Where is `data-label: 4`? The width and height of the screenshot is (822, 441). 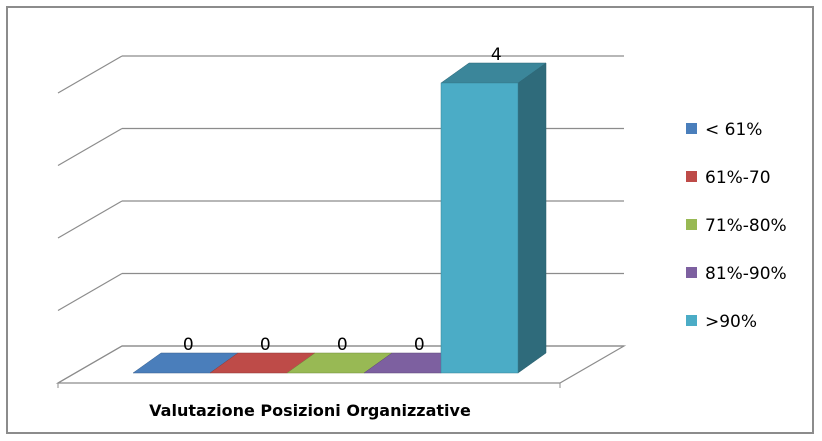 data-label: 4 is located at coordinates (496, 55).